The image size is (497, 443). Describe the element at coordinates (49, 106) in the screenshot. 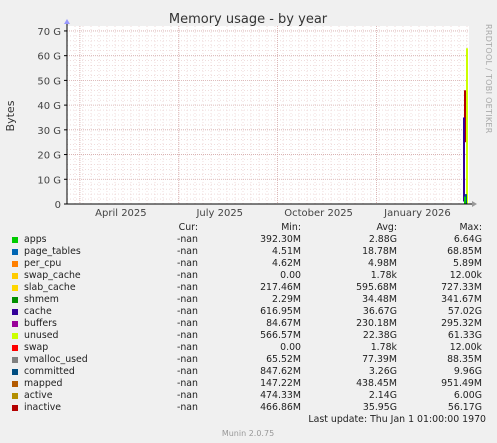

I see `y-tick-label: 40 G` at that location.